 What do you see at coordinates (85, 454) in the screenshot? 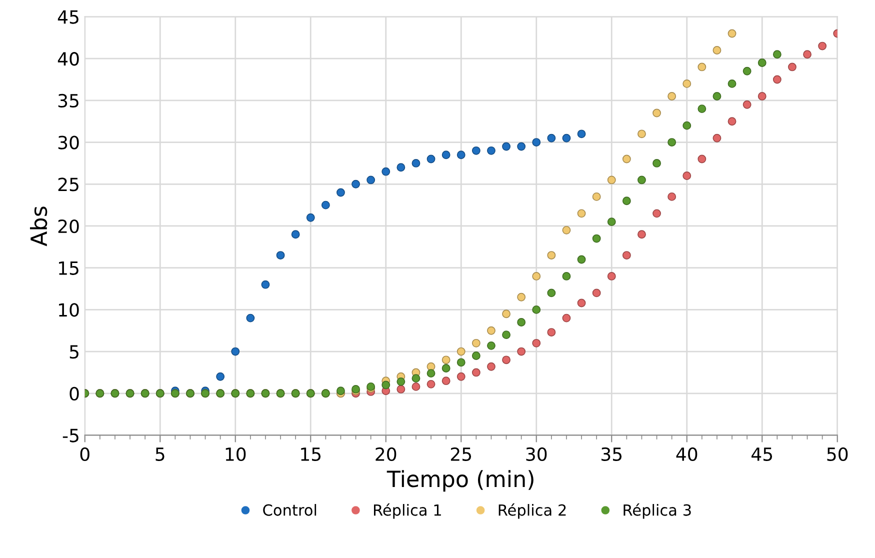
I see `x-tick-label: 0` at bounding box center [85, 454].